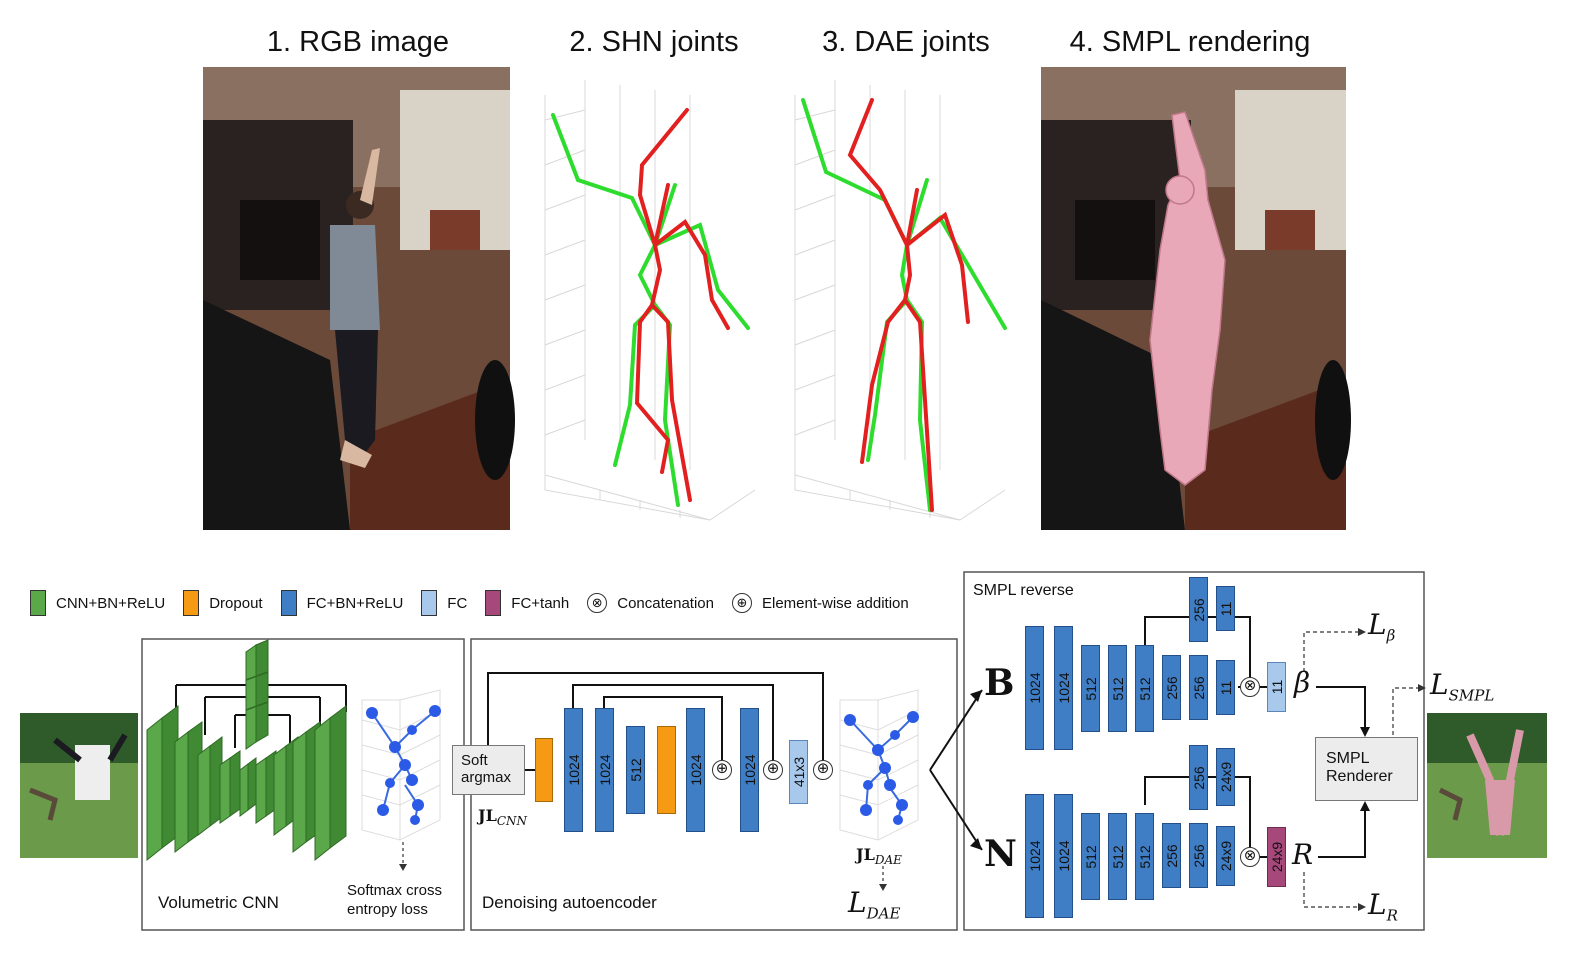  I want to click on l-dae-loss: LDAE, so click(874, 904).